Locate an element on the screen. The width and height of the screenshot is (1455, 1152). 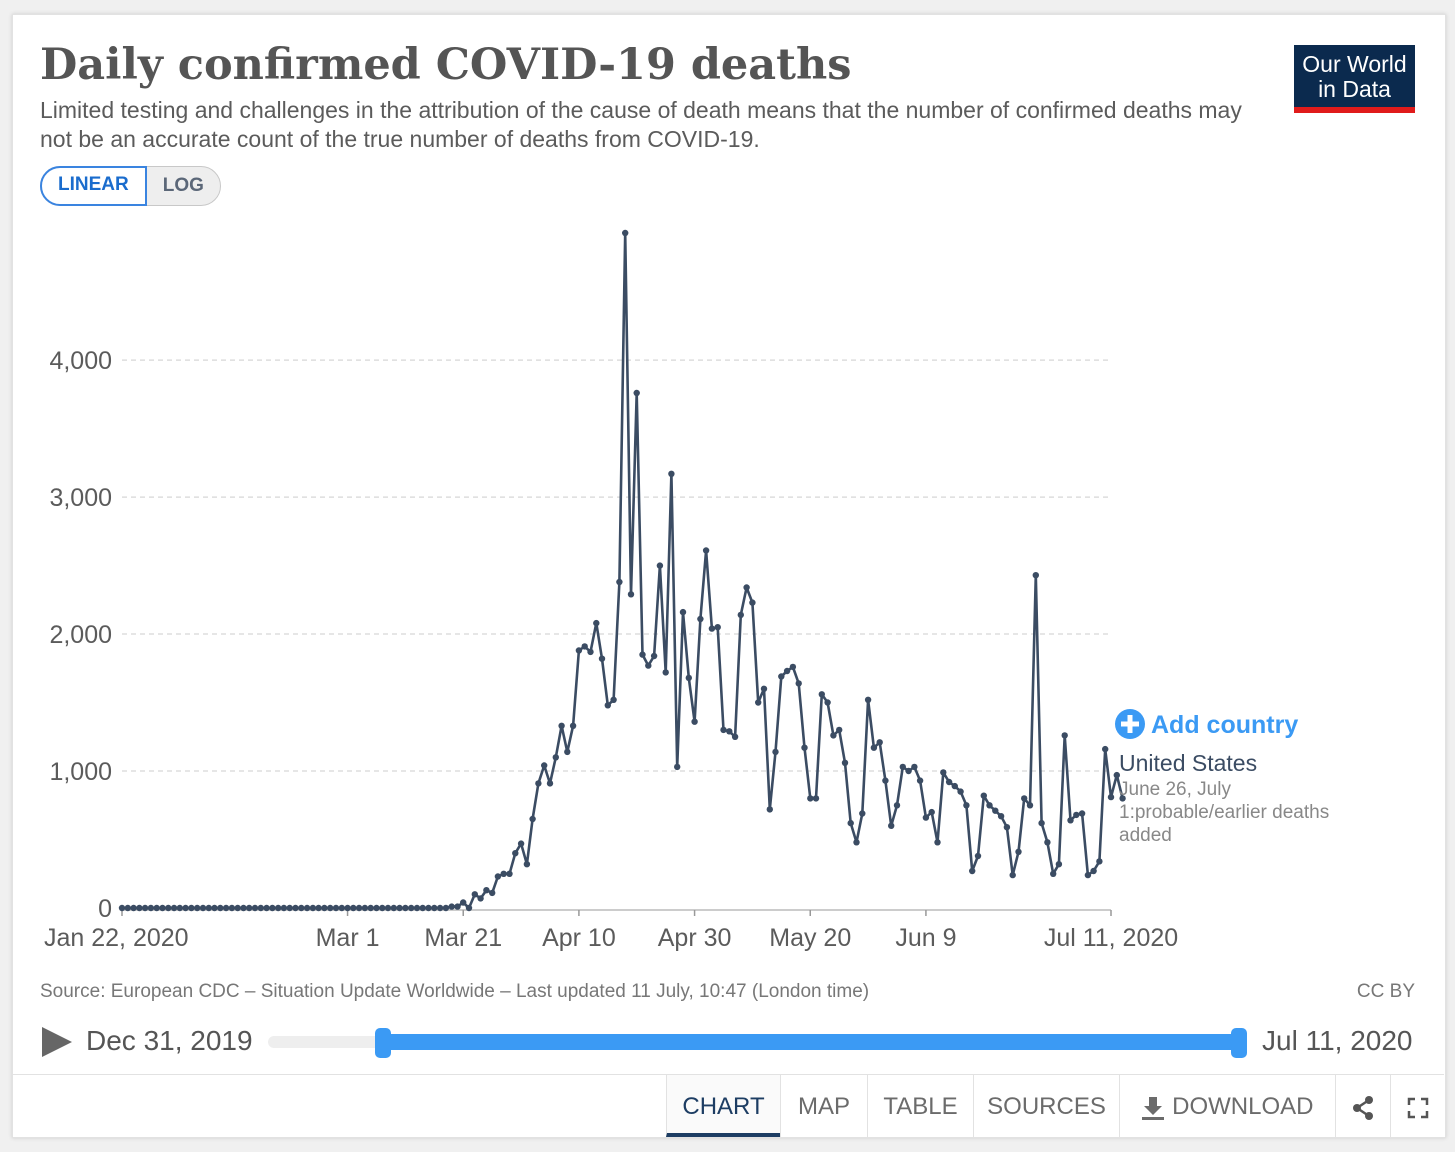
timeline-start-handle is located at coordinates (383, 1043).